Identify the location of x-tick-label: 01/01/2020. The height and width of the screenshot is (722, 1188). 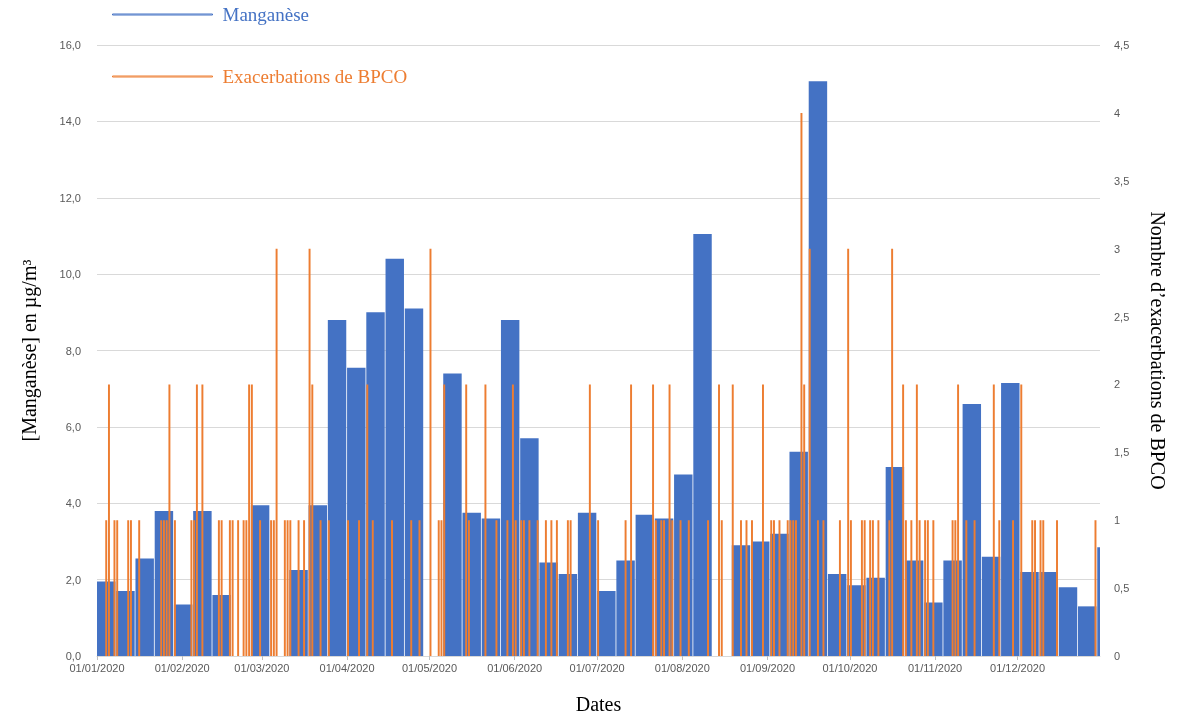
(97, 667).